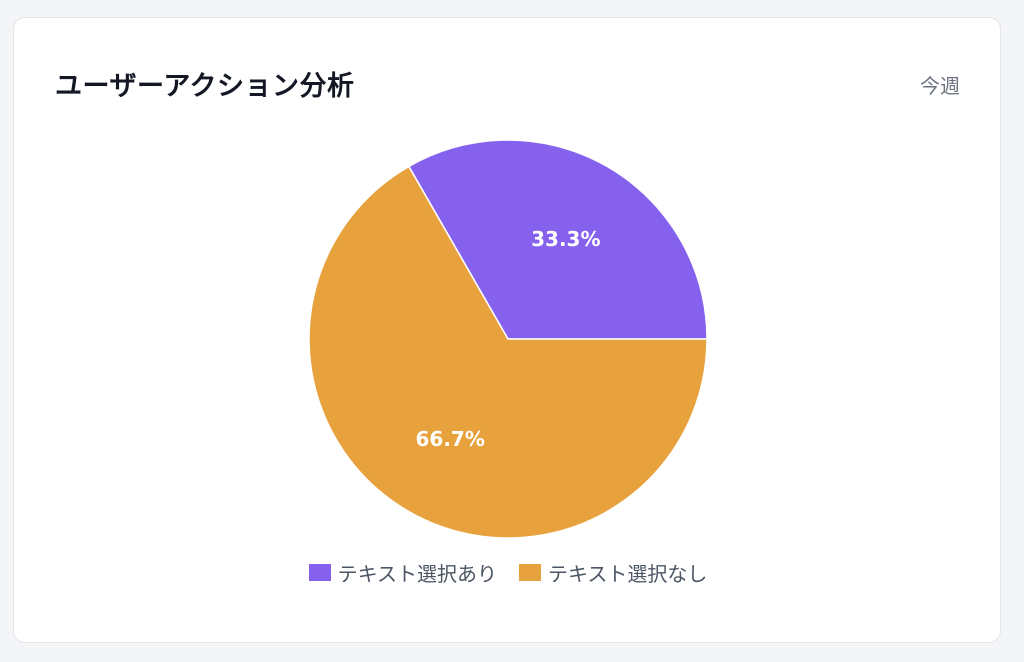 Image resolution: width=1024 pixels, height=662 pixels. What do you see at coordinates (449, 439) in the screenshot?
I see `pie-slice-label: 66.7%` at bounding box center [449, 439].